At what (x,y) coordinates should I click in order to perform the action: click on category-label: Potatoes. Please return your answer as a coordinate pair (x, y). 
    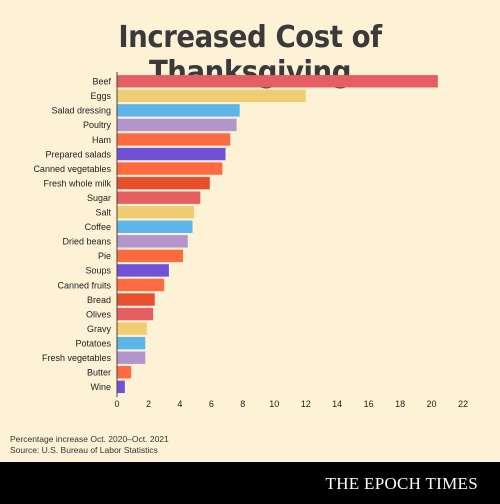
    Looking at the image, I should click on (93, 343).